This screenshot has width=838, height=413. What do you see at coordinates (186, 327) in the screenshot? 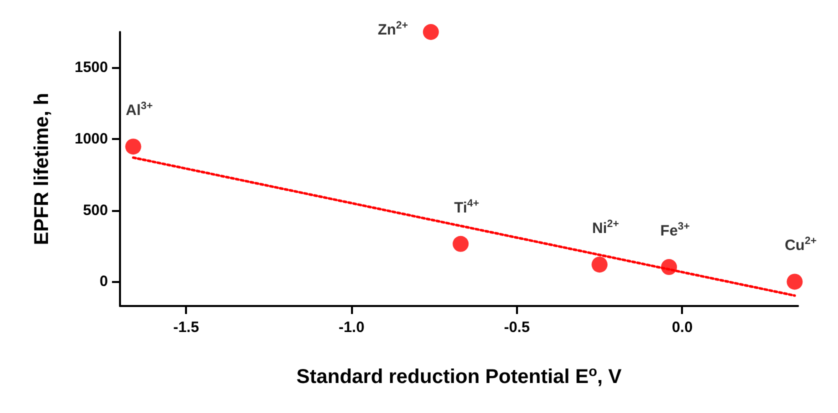
I see `x-tick-label: -1.5` at bounding box center [186, 327].